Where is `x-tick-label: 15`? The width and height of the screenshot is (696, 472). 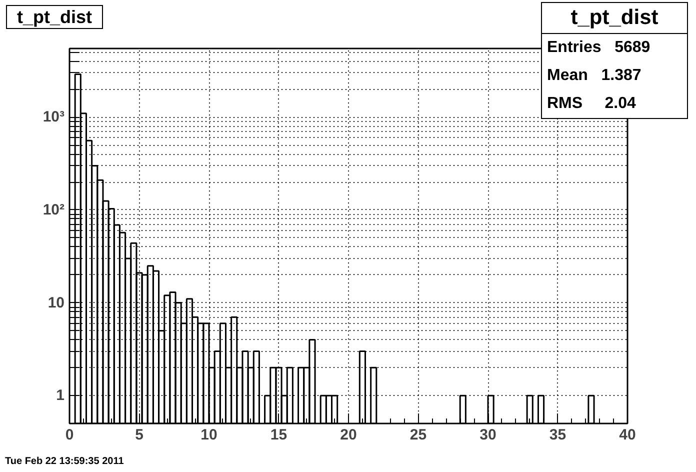
x-tick-label: 15 is located at coordinates (279, 435).